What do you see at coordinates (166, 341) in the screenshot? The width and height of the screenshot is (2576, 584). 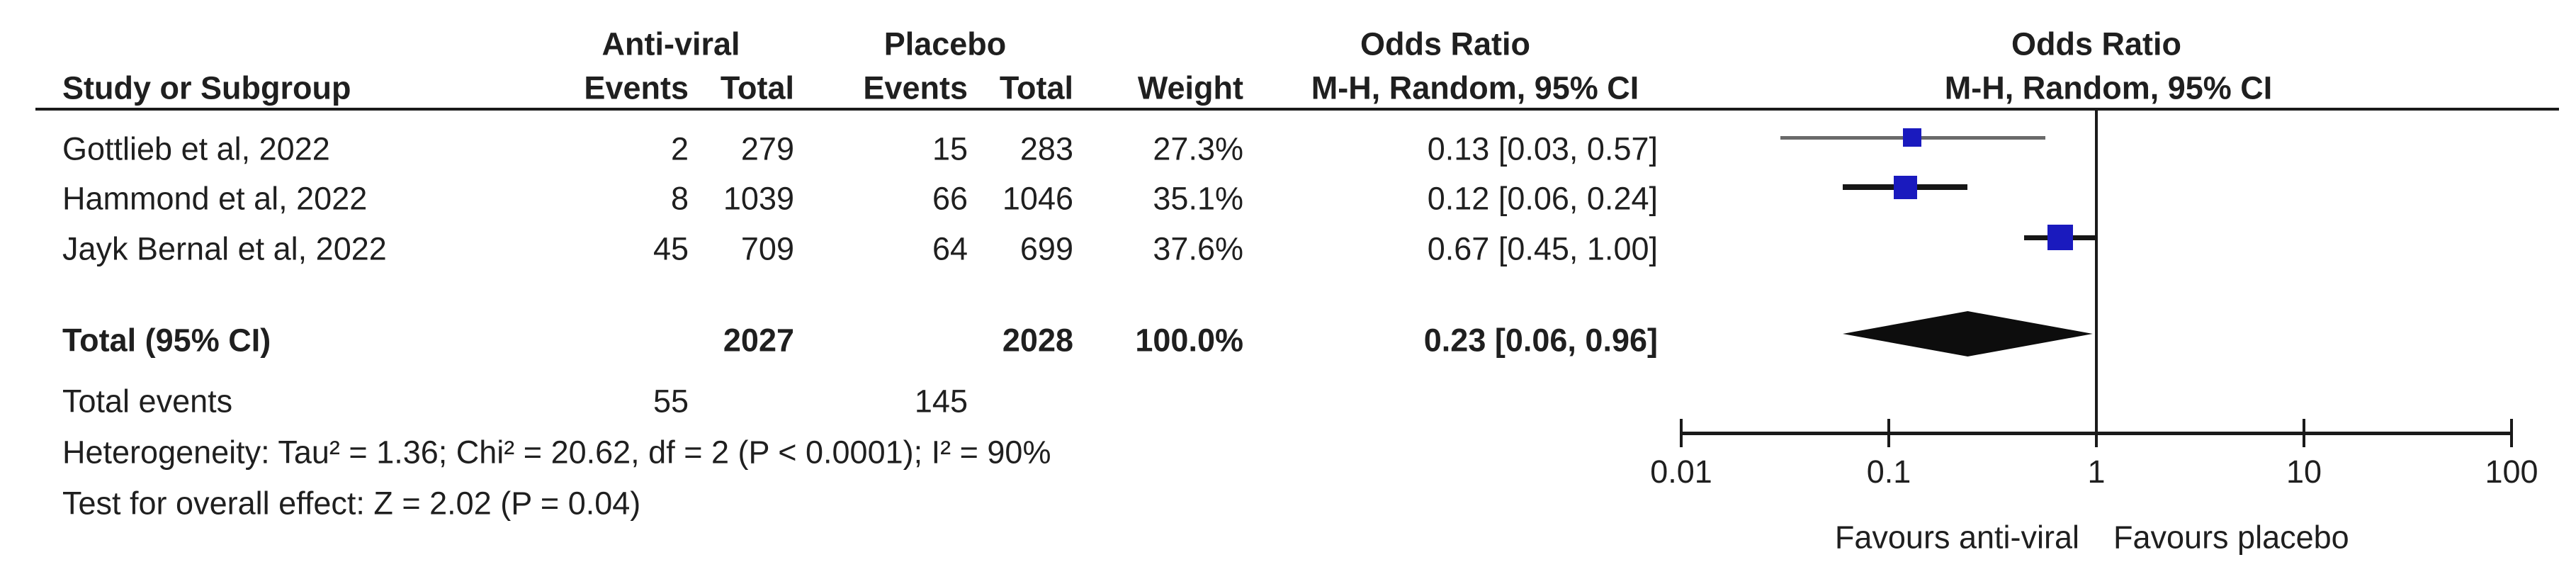 I see `total-label: Total (95% CI)` at bounding box center [166, 341].